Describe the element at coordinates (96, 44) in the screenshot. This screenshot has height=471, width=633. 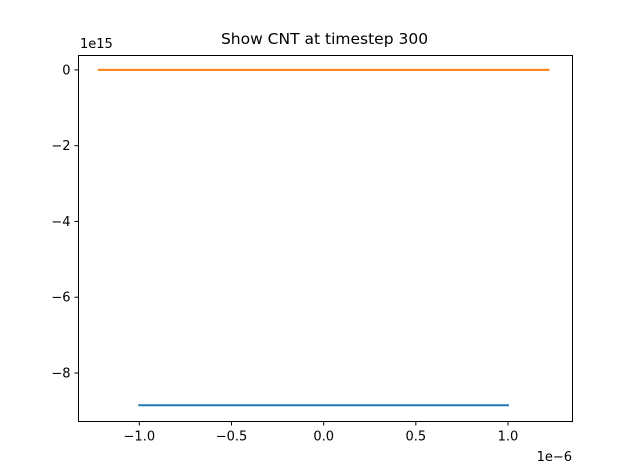
I see `y-axis-offset-label: 1e15` at that location.